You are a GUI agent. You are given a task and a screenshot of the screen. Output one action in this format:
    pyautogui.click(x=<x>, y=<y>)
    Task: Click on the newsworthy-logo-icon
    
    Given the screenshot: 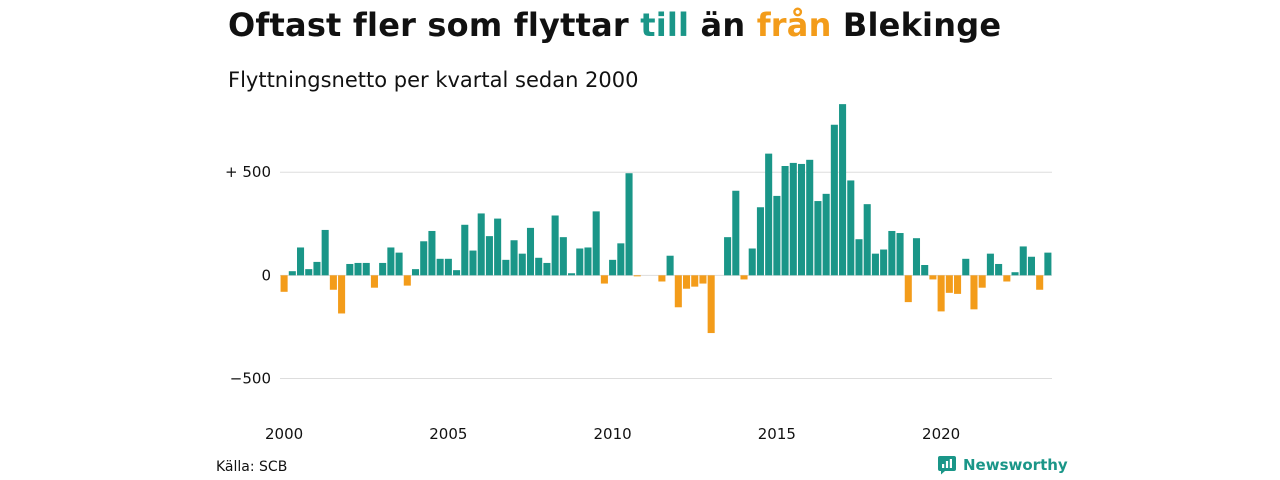 What is the action you would take?
    pyautogui.click(x=947, y=465)
    